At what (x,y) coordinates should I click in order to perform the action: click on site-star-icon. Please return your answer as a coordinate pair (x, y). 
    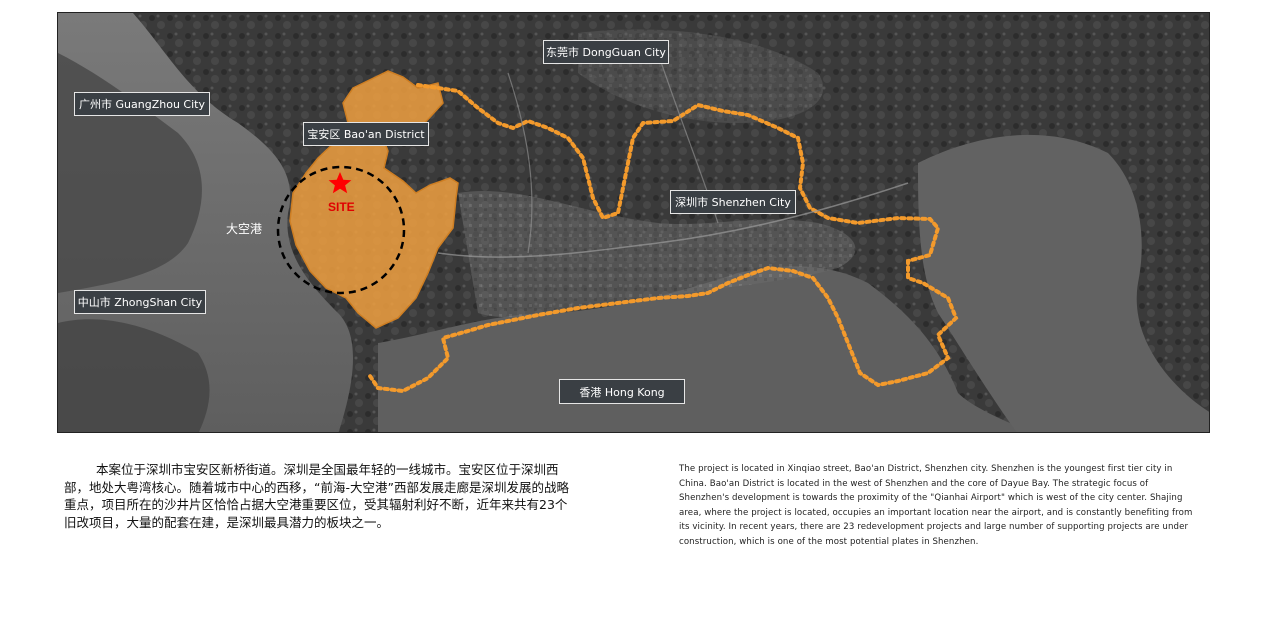
    Looking at the image, I should click on (340, 183).